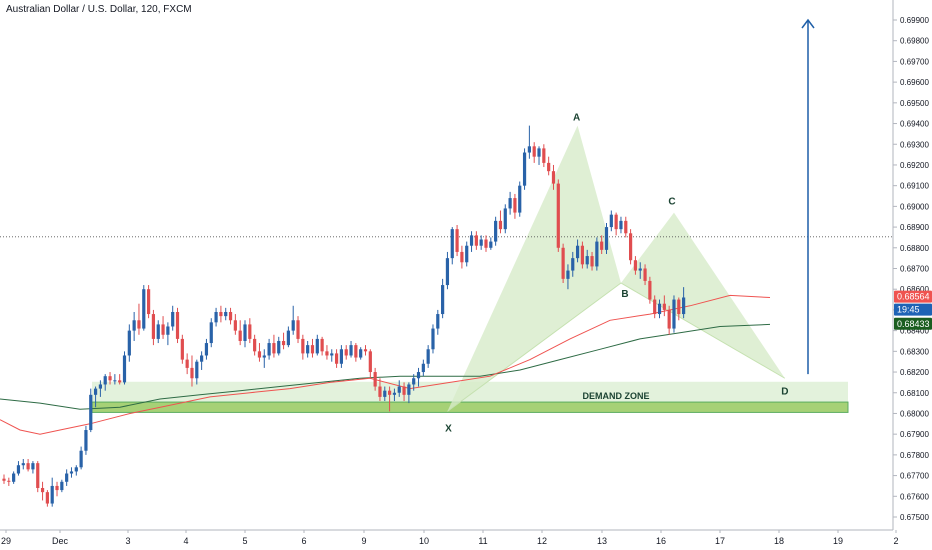 This screenshot has width=932, height=550. Describe the element at coordinates (661, 541) in the screenshot. I see `x-tick-label: 16` at that location.